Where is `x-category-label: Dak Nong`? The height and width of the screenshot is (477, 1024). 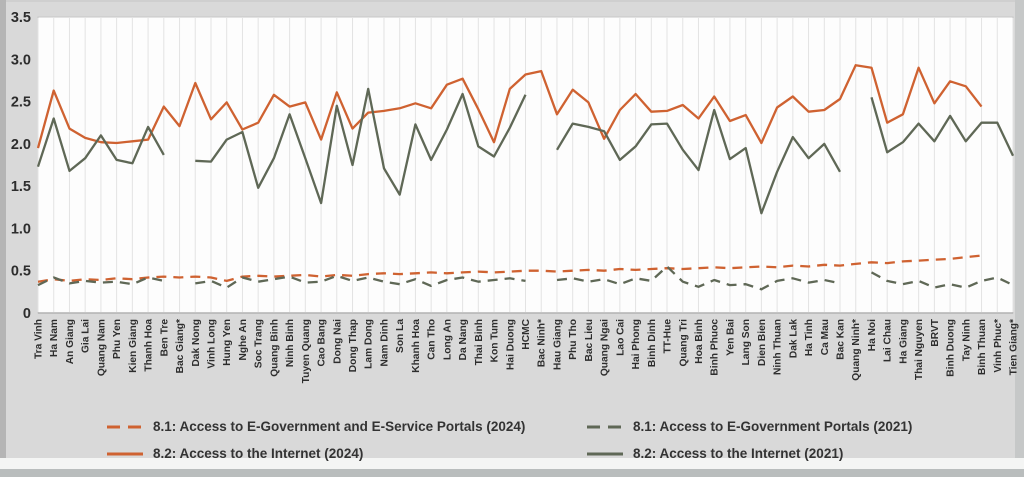 x-category-label: Dak Nong is located at coordinates (196, 343).